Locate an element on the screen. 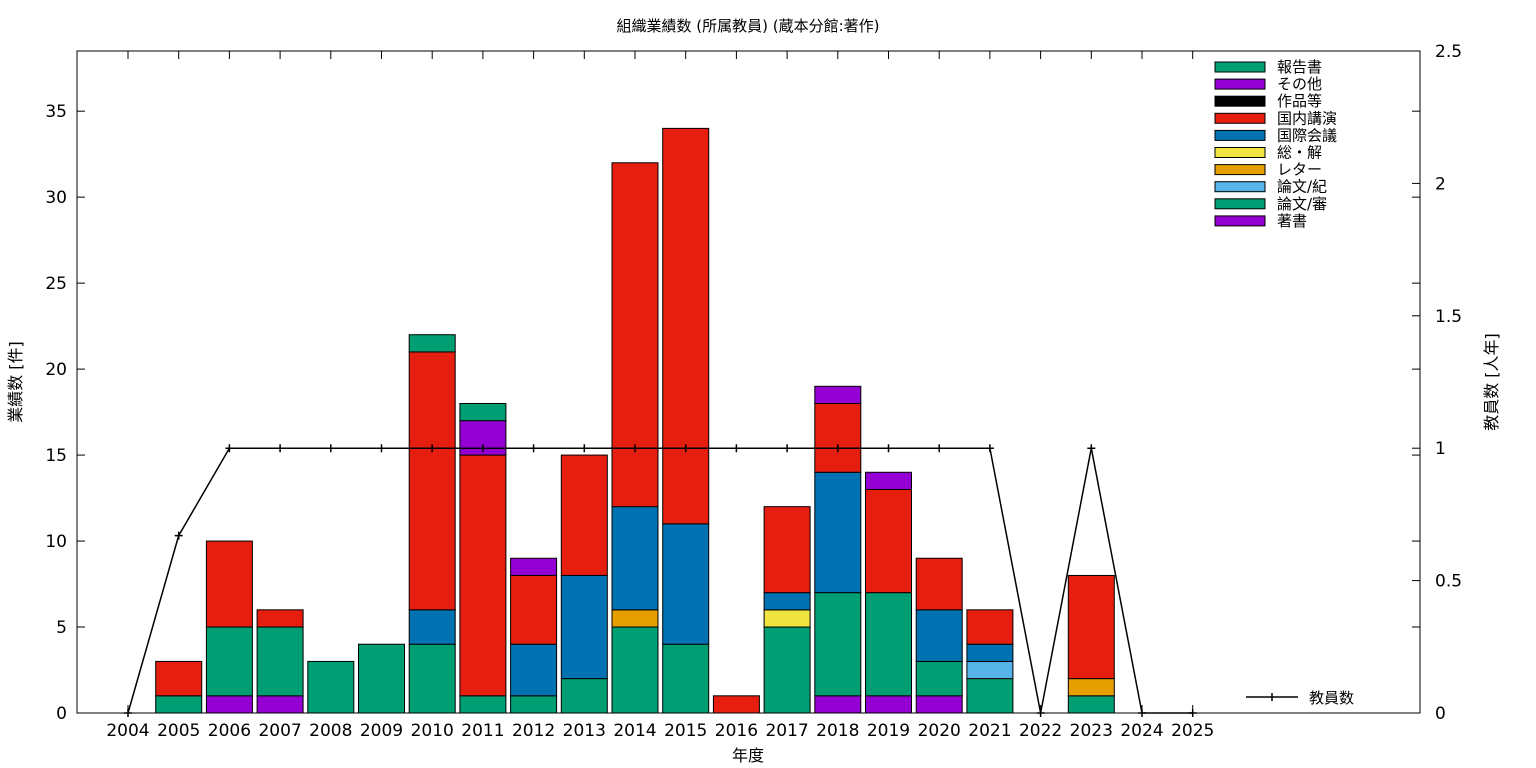  x-tick-label: 2008 is located at coordinates (330, 731).